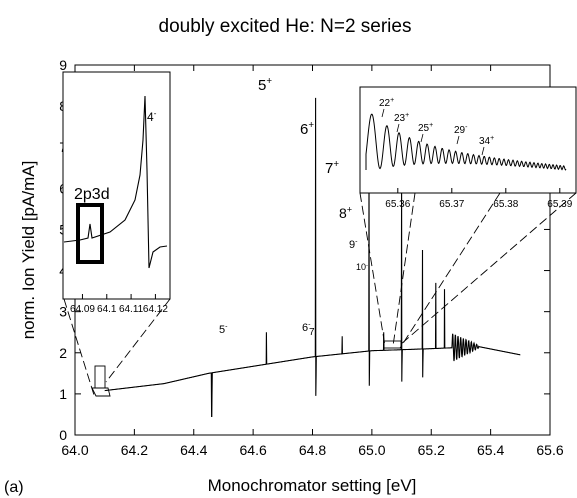 The image size is (577, 498). I want to click on inset-right-peak-label-2: 25+, so click(425, 128).